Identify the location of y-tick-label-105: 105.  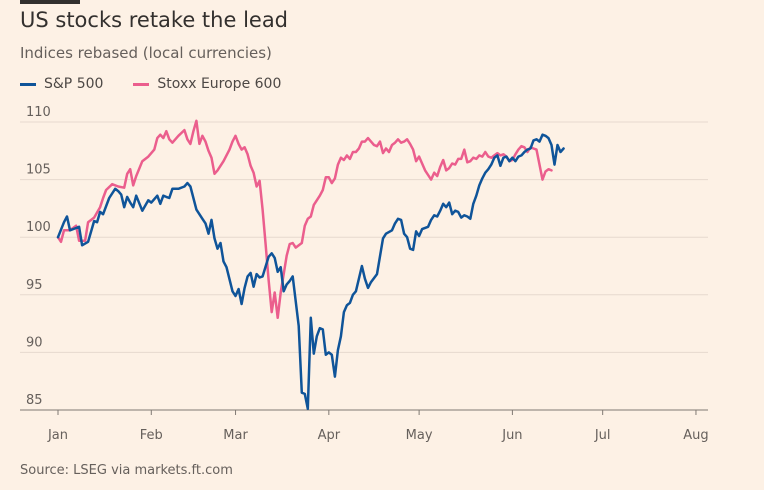
(38, 170).